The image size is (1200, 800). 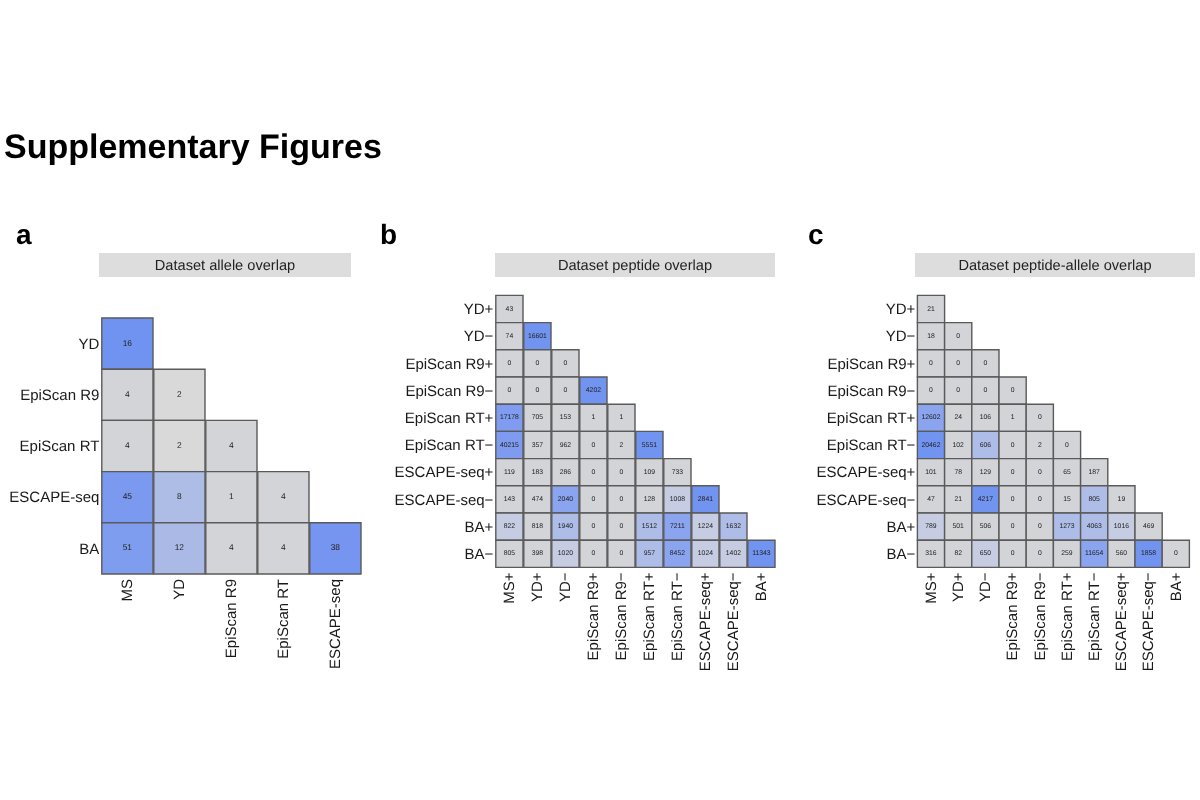 What do you see at coordinates (24, 234) in the screenshot?
I see `text: a` at bounding box center [24, 234].